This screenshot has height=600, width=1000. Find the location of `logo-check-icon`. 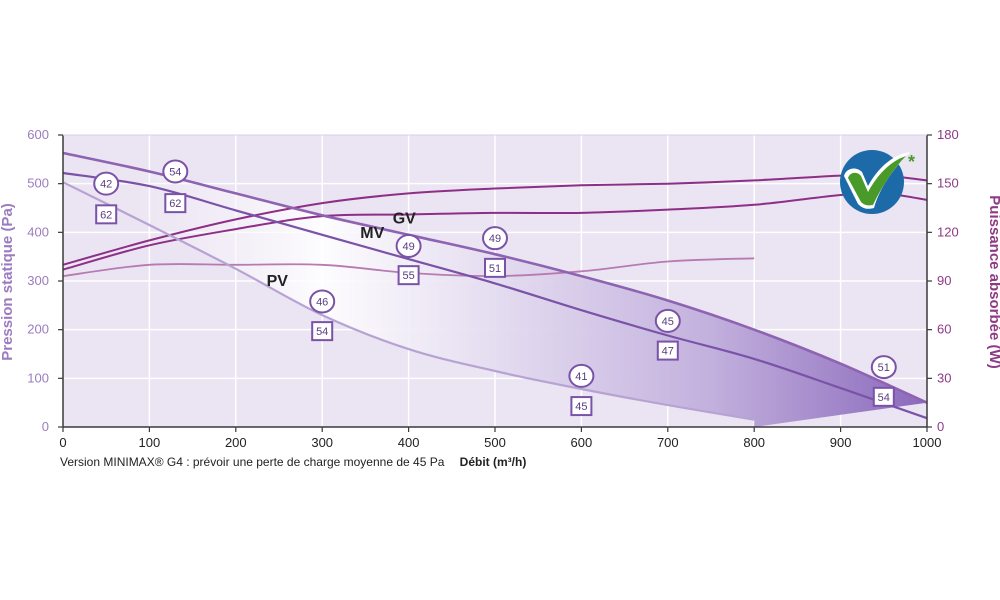

logo-check-icon is located at coordinates (877, 181).